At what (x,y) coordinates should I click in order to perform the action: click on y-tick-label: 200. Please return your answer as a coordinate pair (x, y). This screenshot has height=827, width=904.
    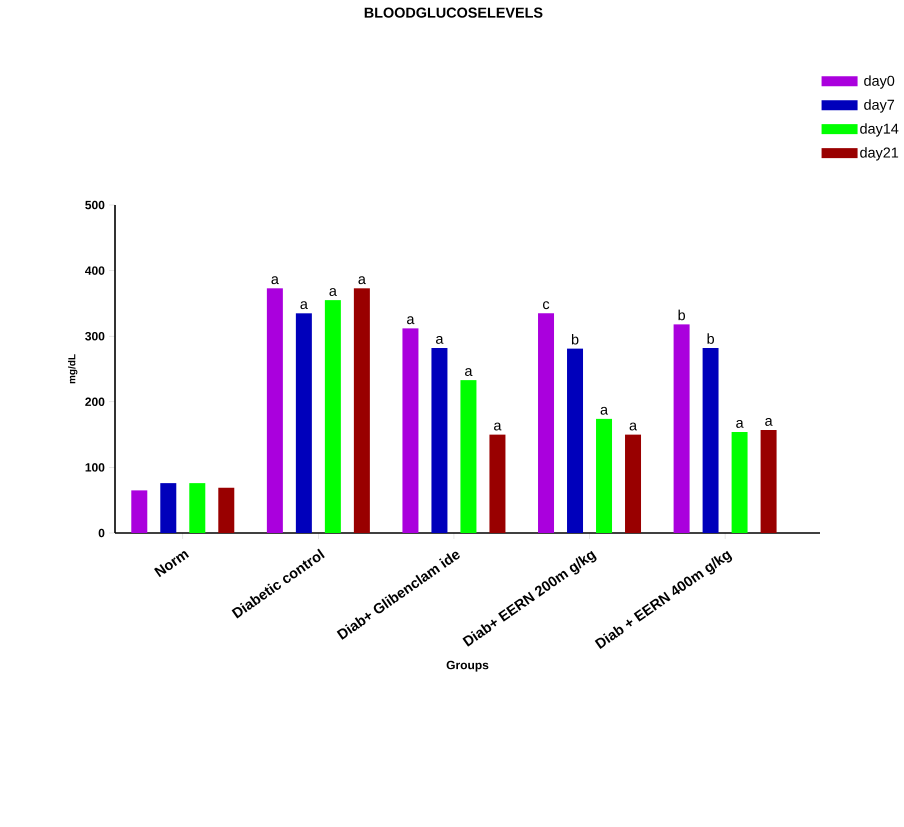
    Looking at the image, I should click on (94, 402).